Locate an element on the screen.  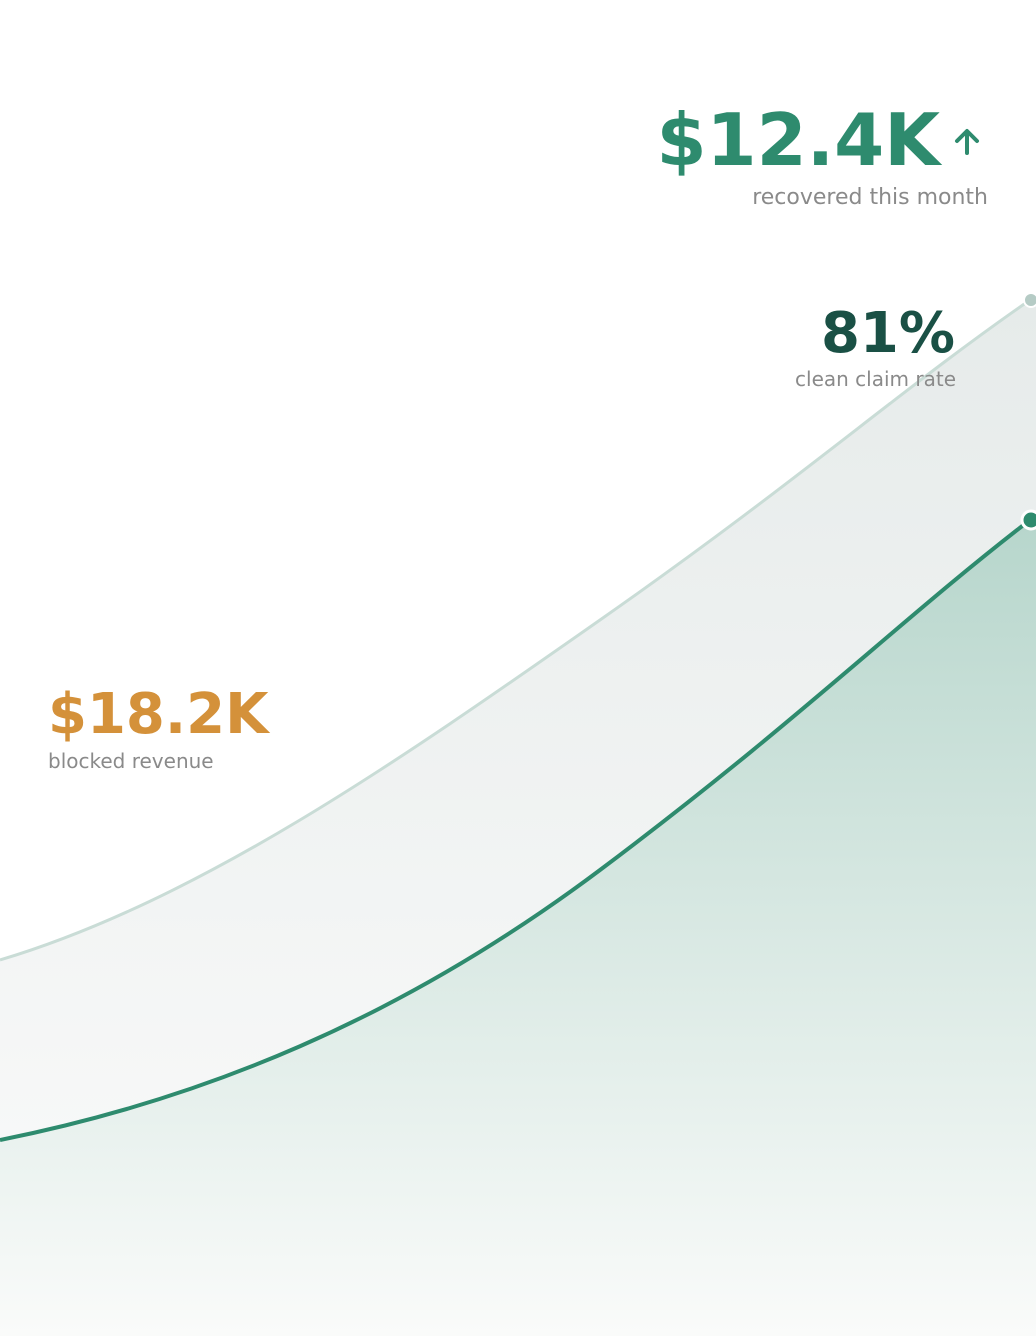
up-arrow-icon is located at coordinates (967, 142).